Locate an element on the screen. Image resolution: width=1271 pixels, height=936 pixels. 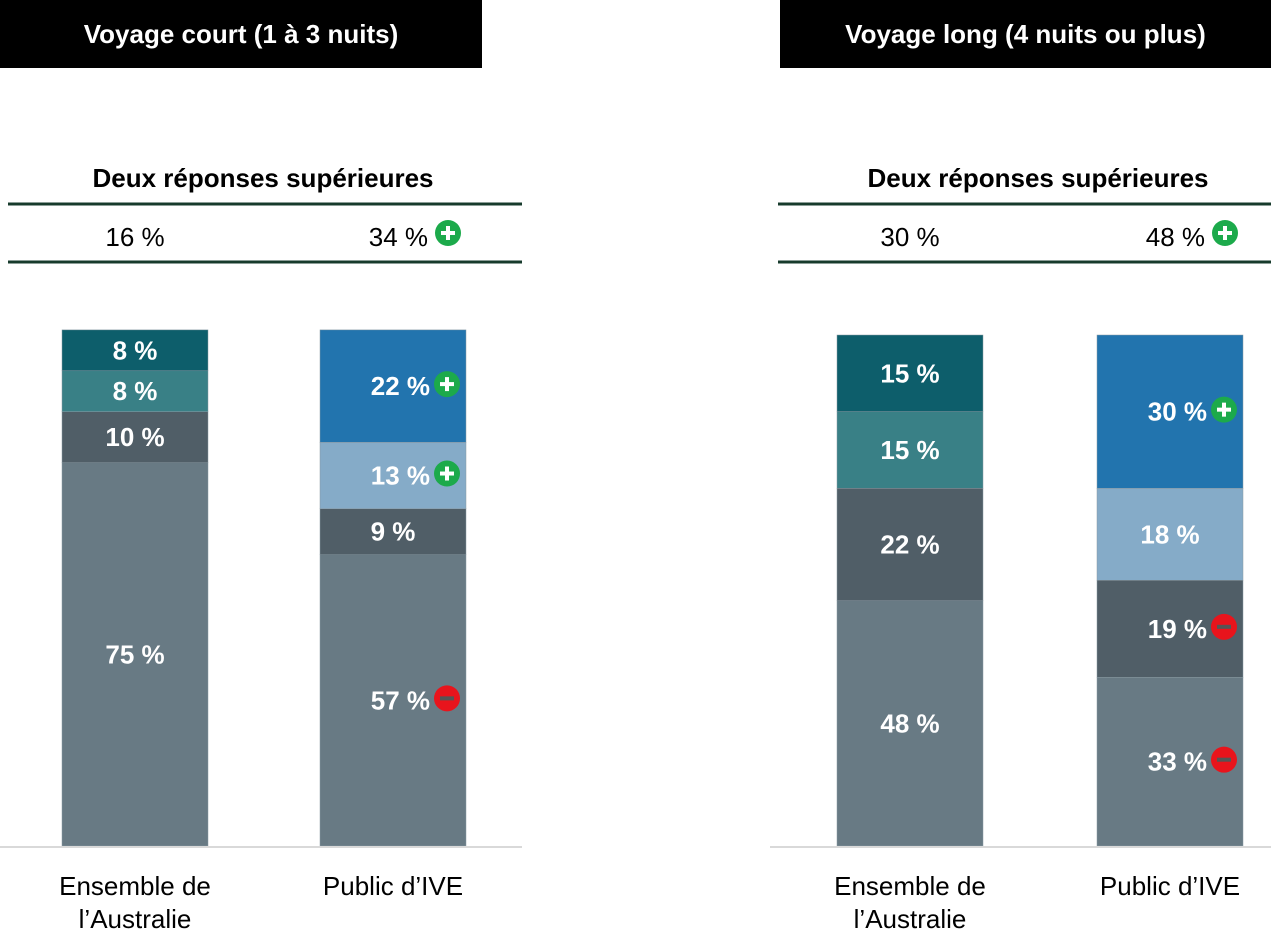
segment-label: 13 % is located at coordinates (400, 476).